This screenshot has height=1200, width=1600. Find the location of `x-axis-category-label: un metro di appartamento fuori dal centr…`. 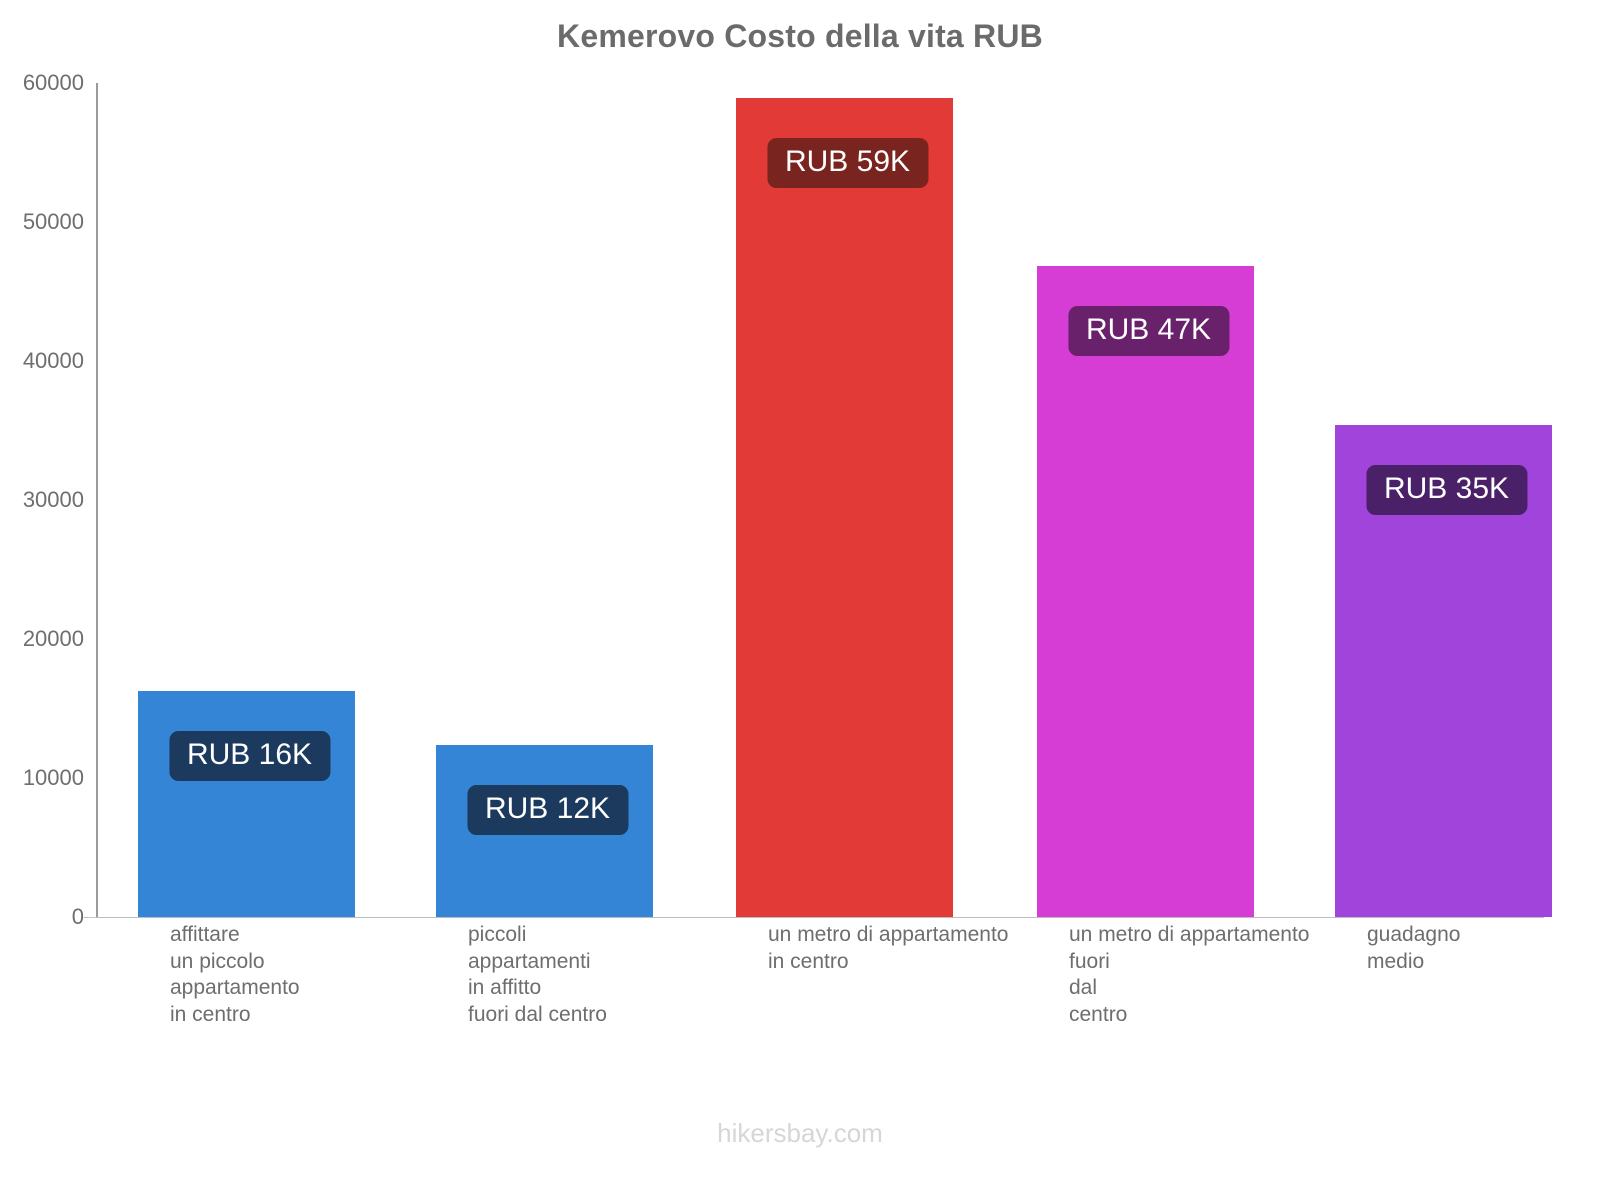

x-axis-category-label: un metro di appartamento fuori dal centr… is located at coordinates (1189, 974).